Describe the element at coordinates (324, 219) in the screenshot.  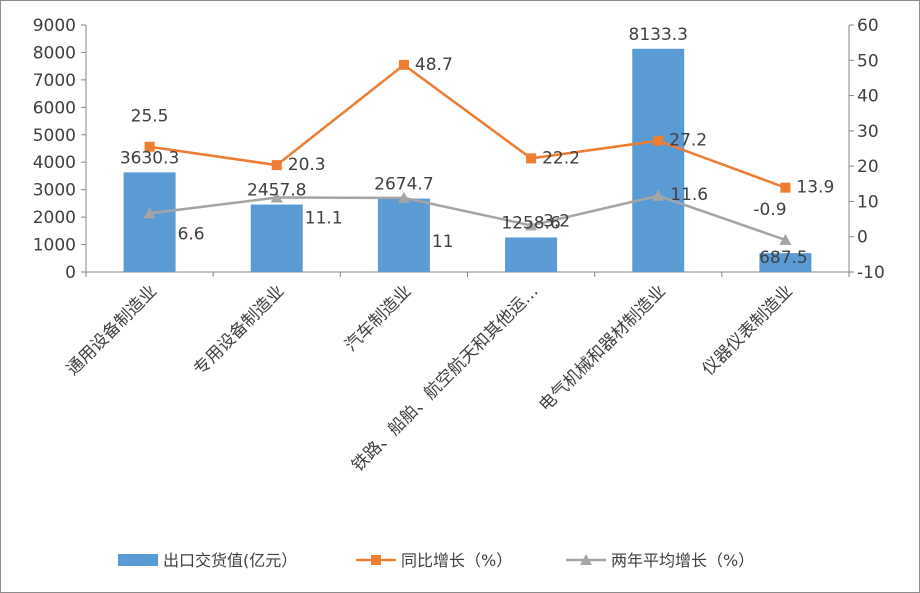
I see `avg-data-label: 11.1` at that location.